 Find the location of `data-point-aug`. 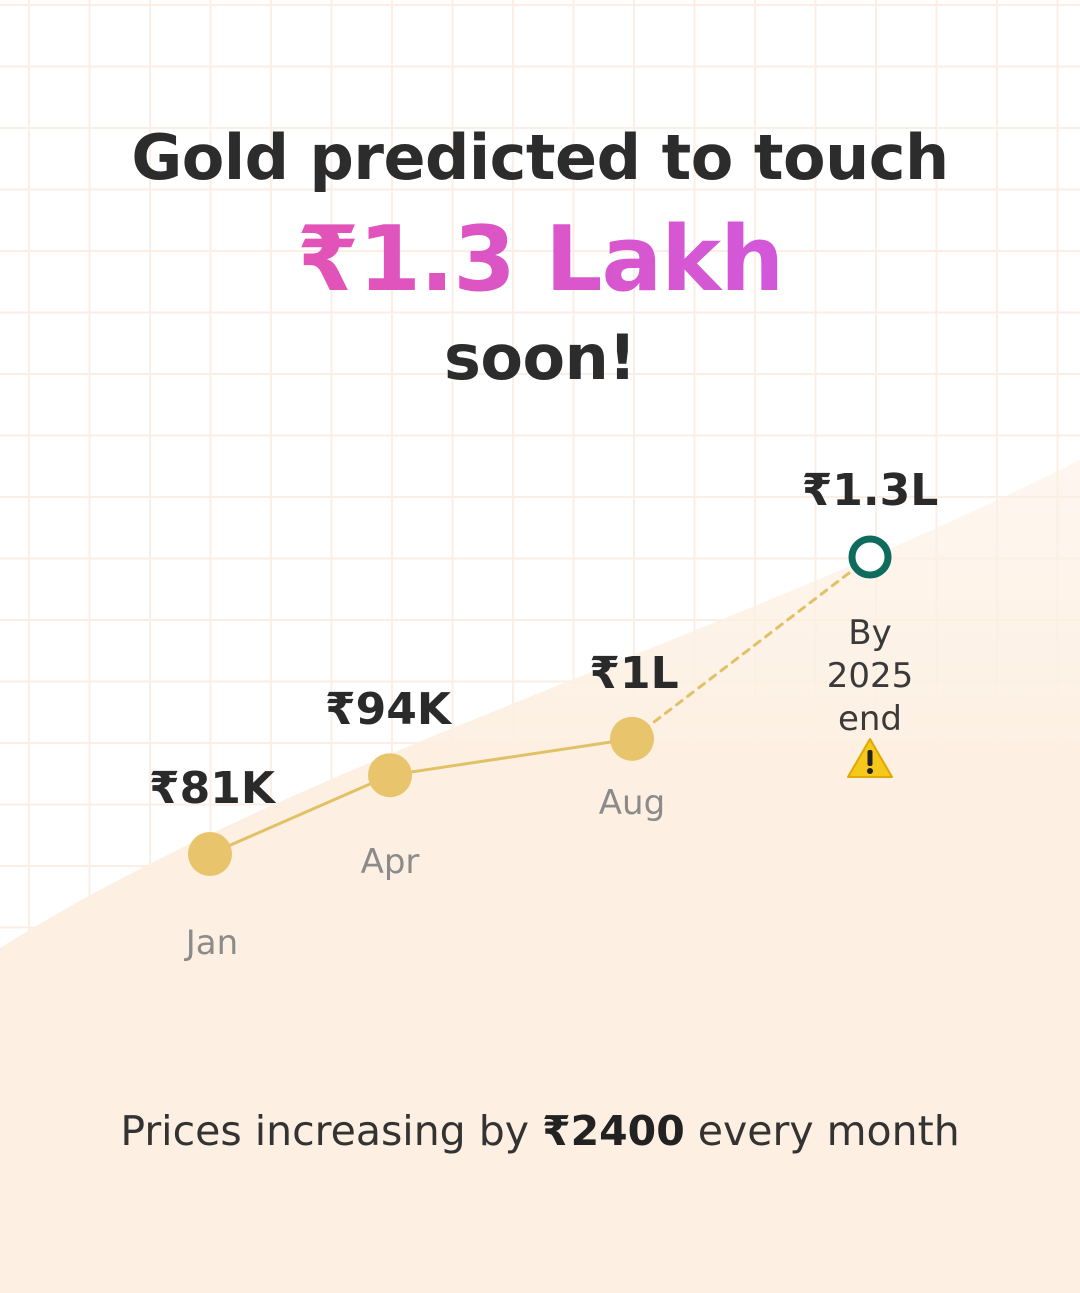

data-point-aug is located at coordinates (632, 738).